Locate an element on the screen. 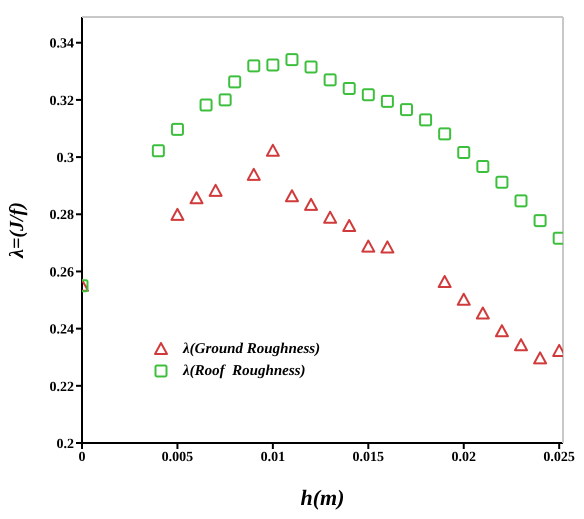 This screenshot has width=584, height=519. y-tick-label: 0.24 is located at coordinates (62, 330).